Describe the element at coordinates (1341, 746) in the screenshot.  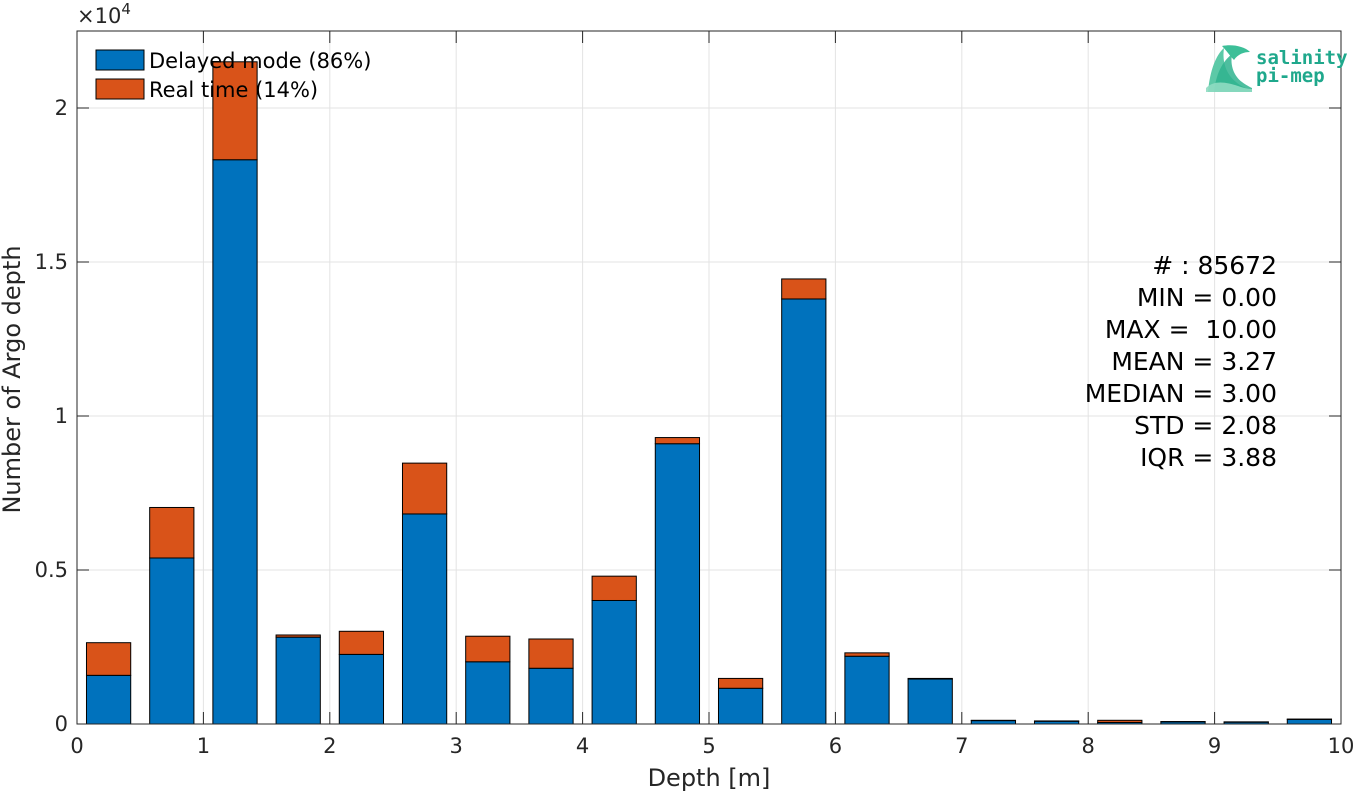
I see `x-tick-label: 10` at that location.